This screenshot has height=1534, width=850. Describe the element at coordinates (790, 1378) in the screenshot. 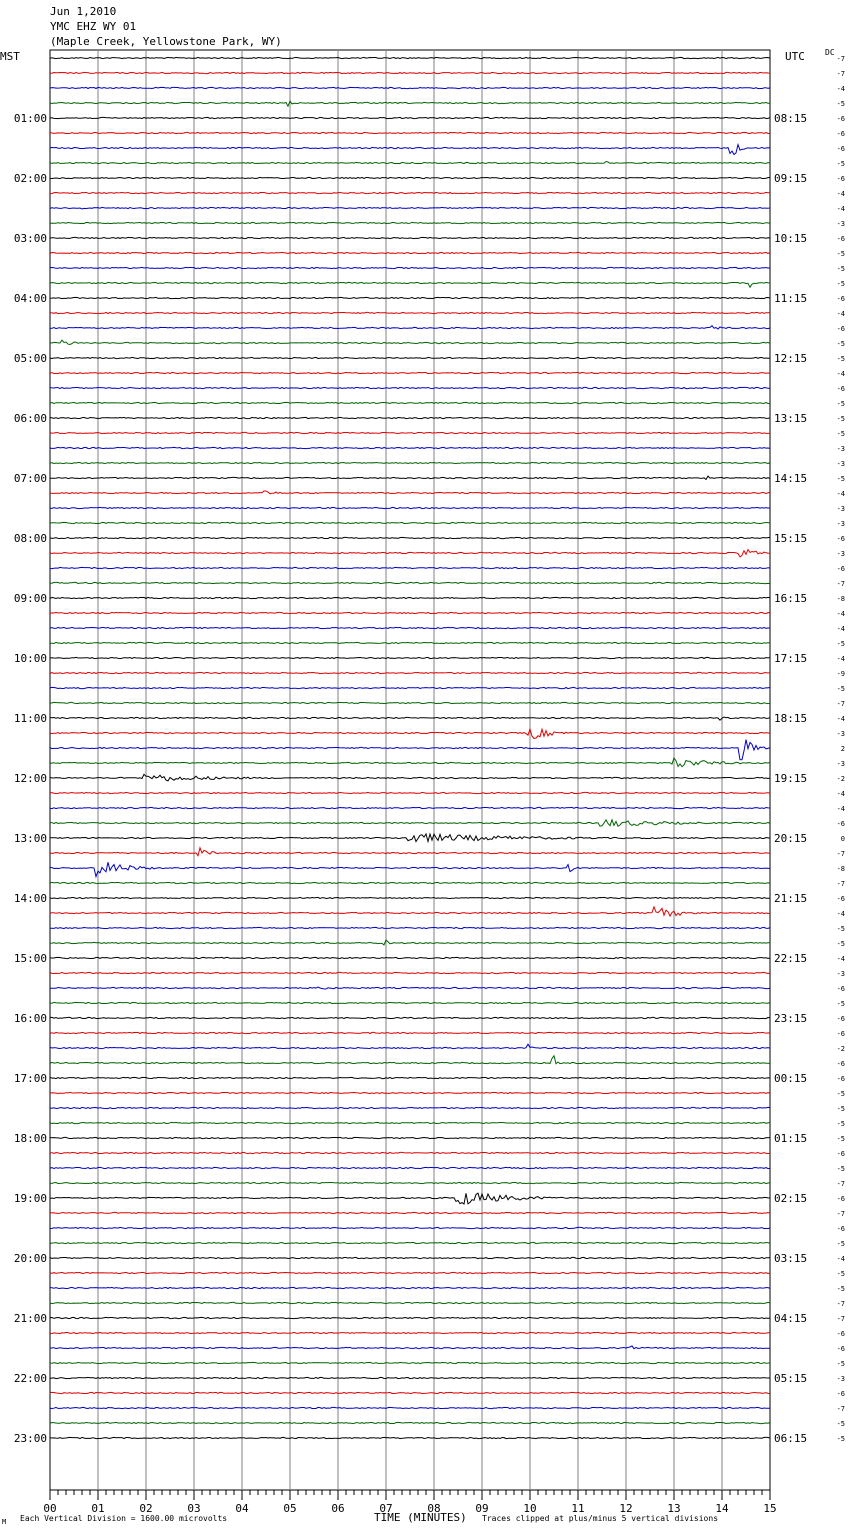

I see `right-hour-label: 05:15` at that location.